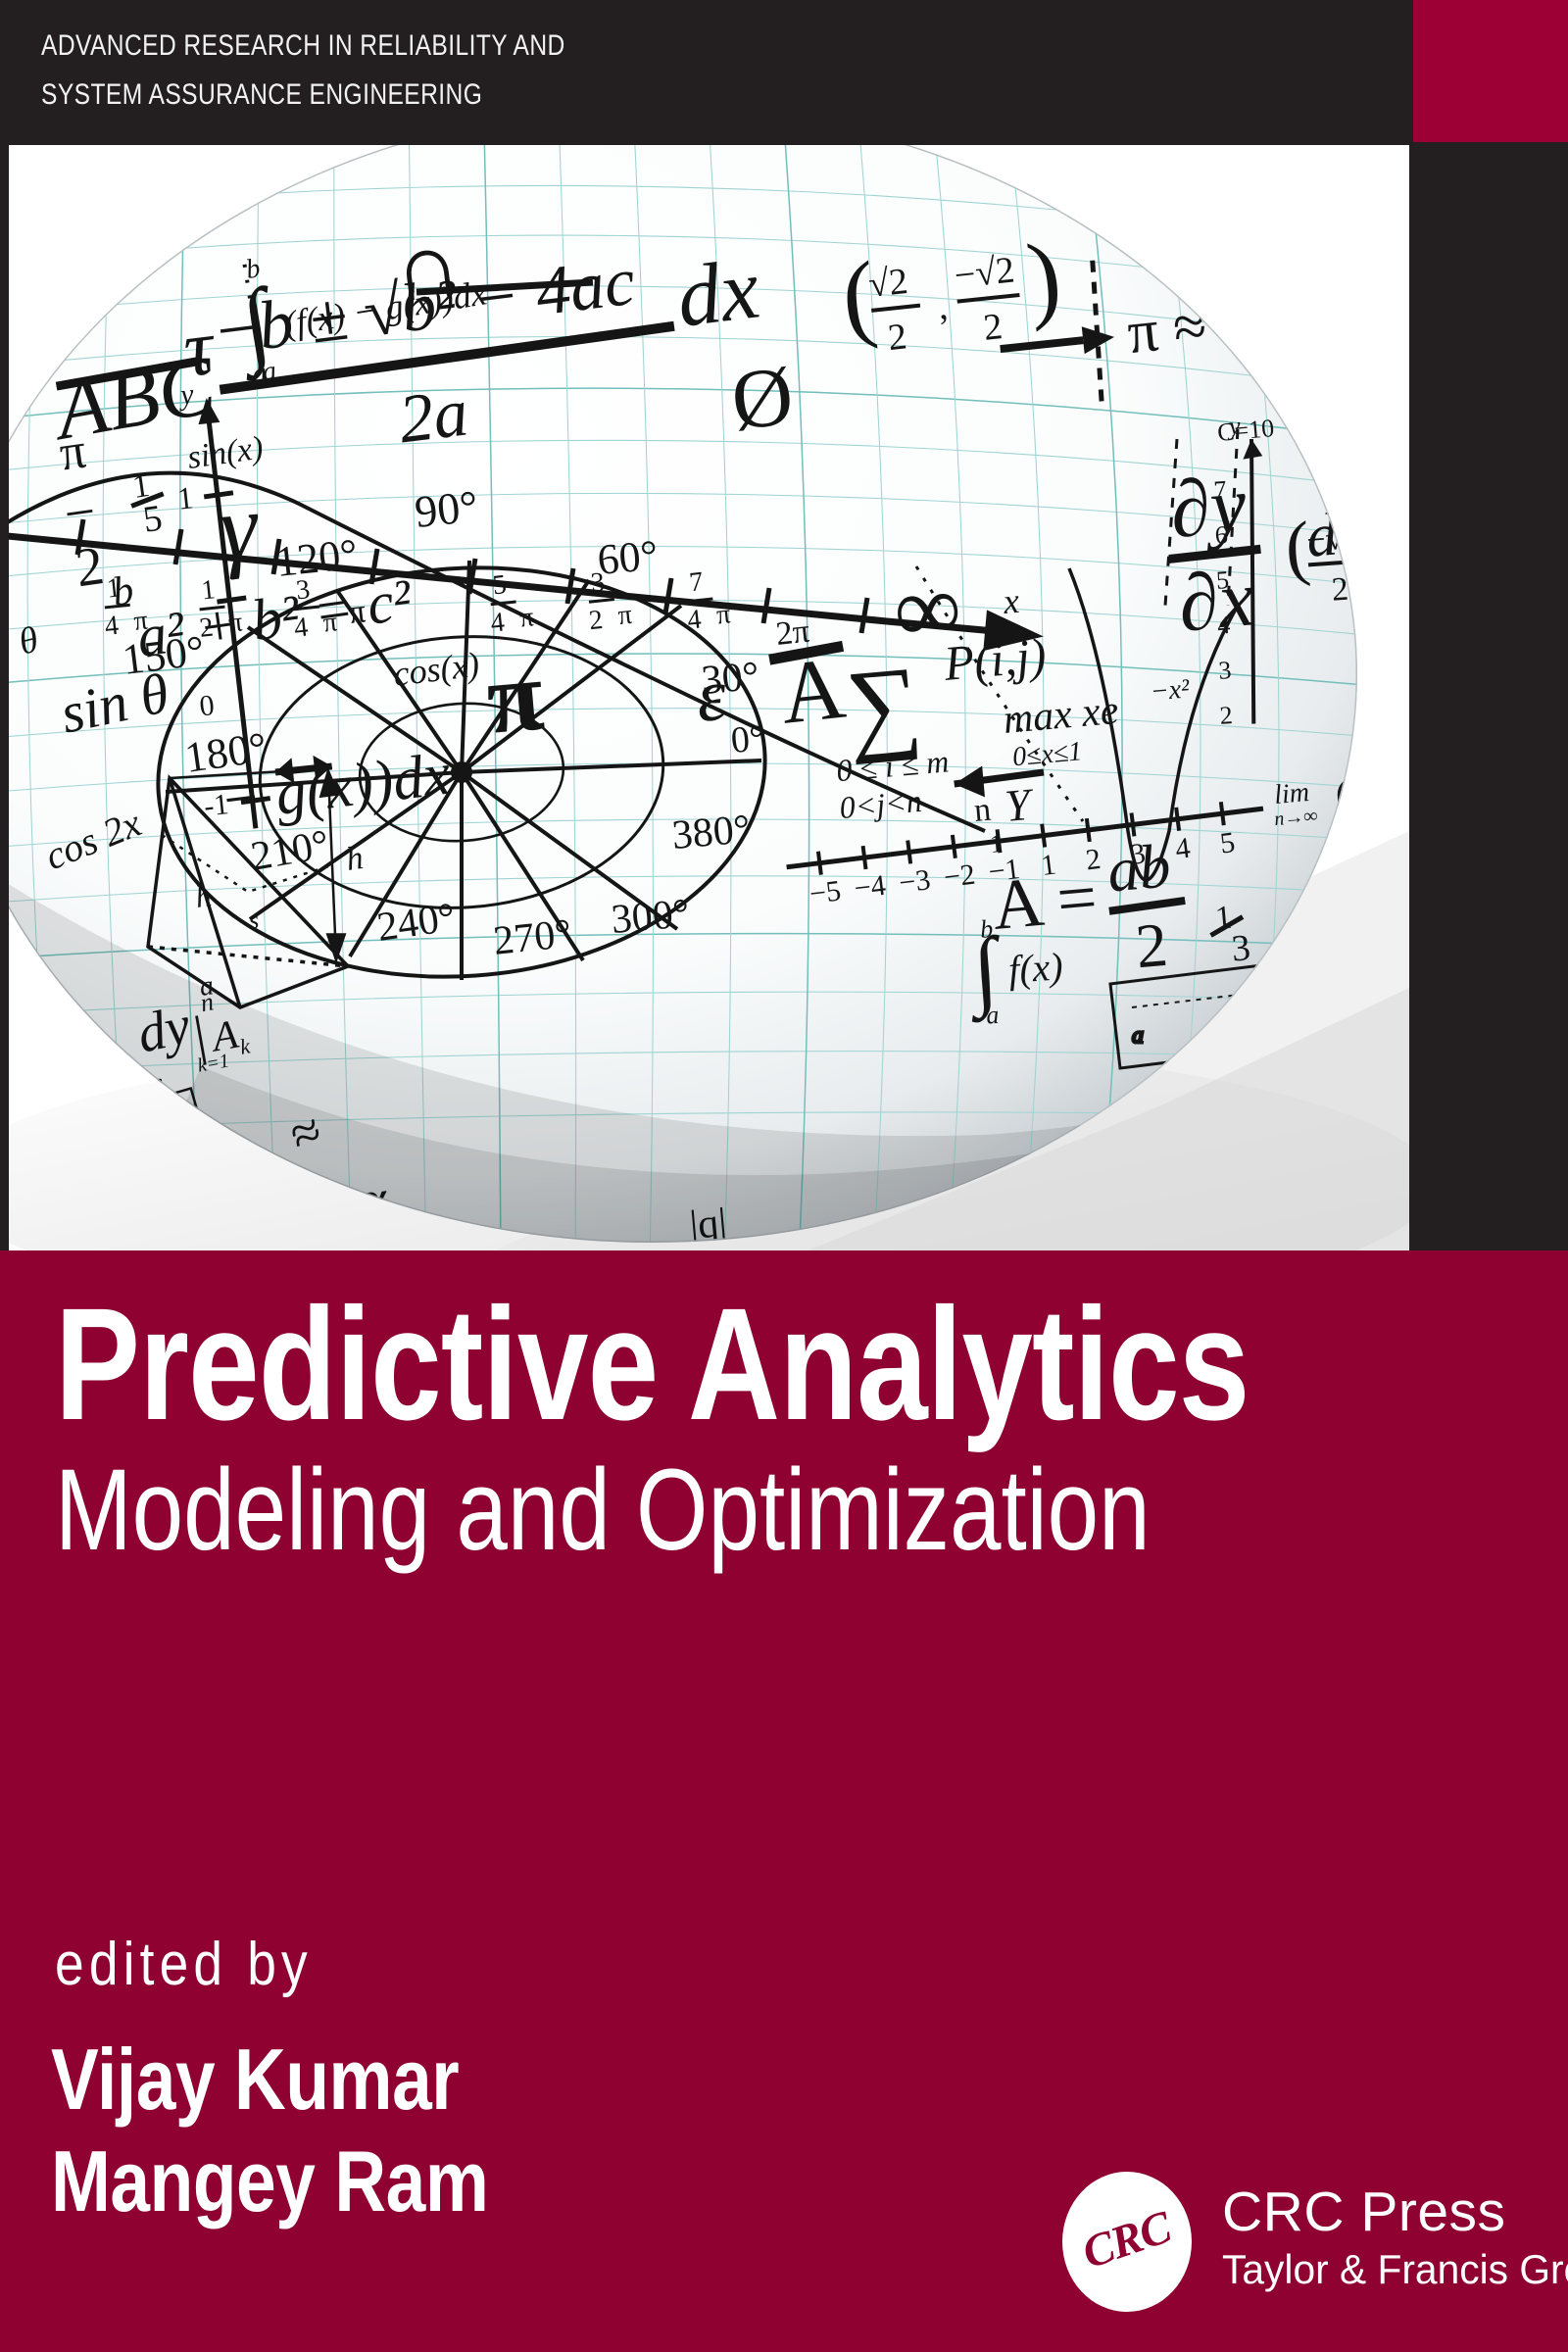 This screenshot has width=1568, height=2352. I want to click on svg-text: 0≤x≤1, so click(1047, 754).